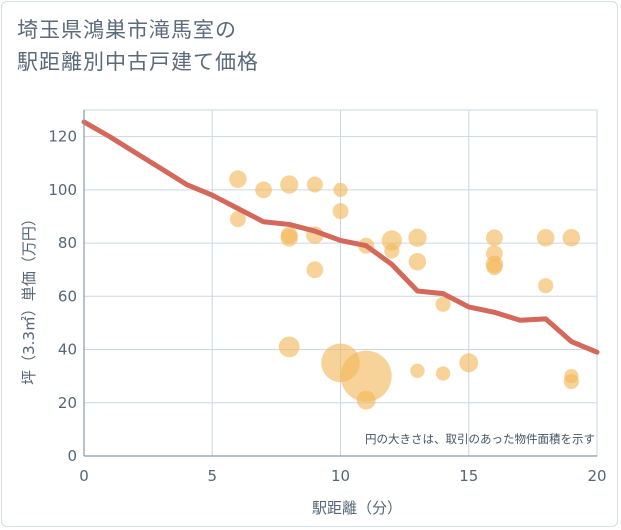 The image size is (621, 530). What do you see at coordinates (127, 30) in the screenshot?
I see `title-line-1: 埼玉県鴻巣市滝馬室の` at bounding box center [127, 30].